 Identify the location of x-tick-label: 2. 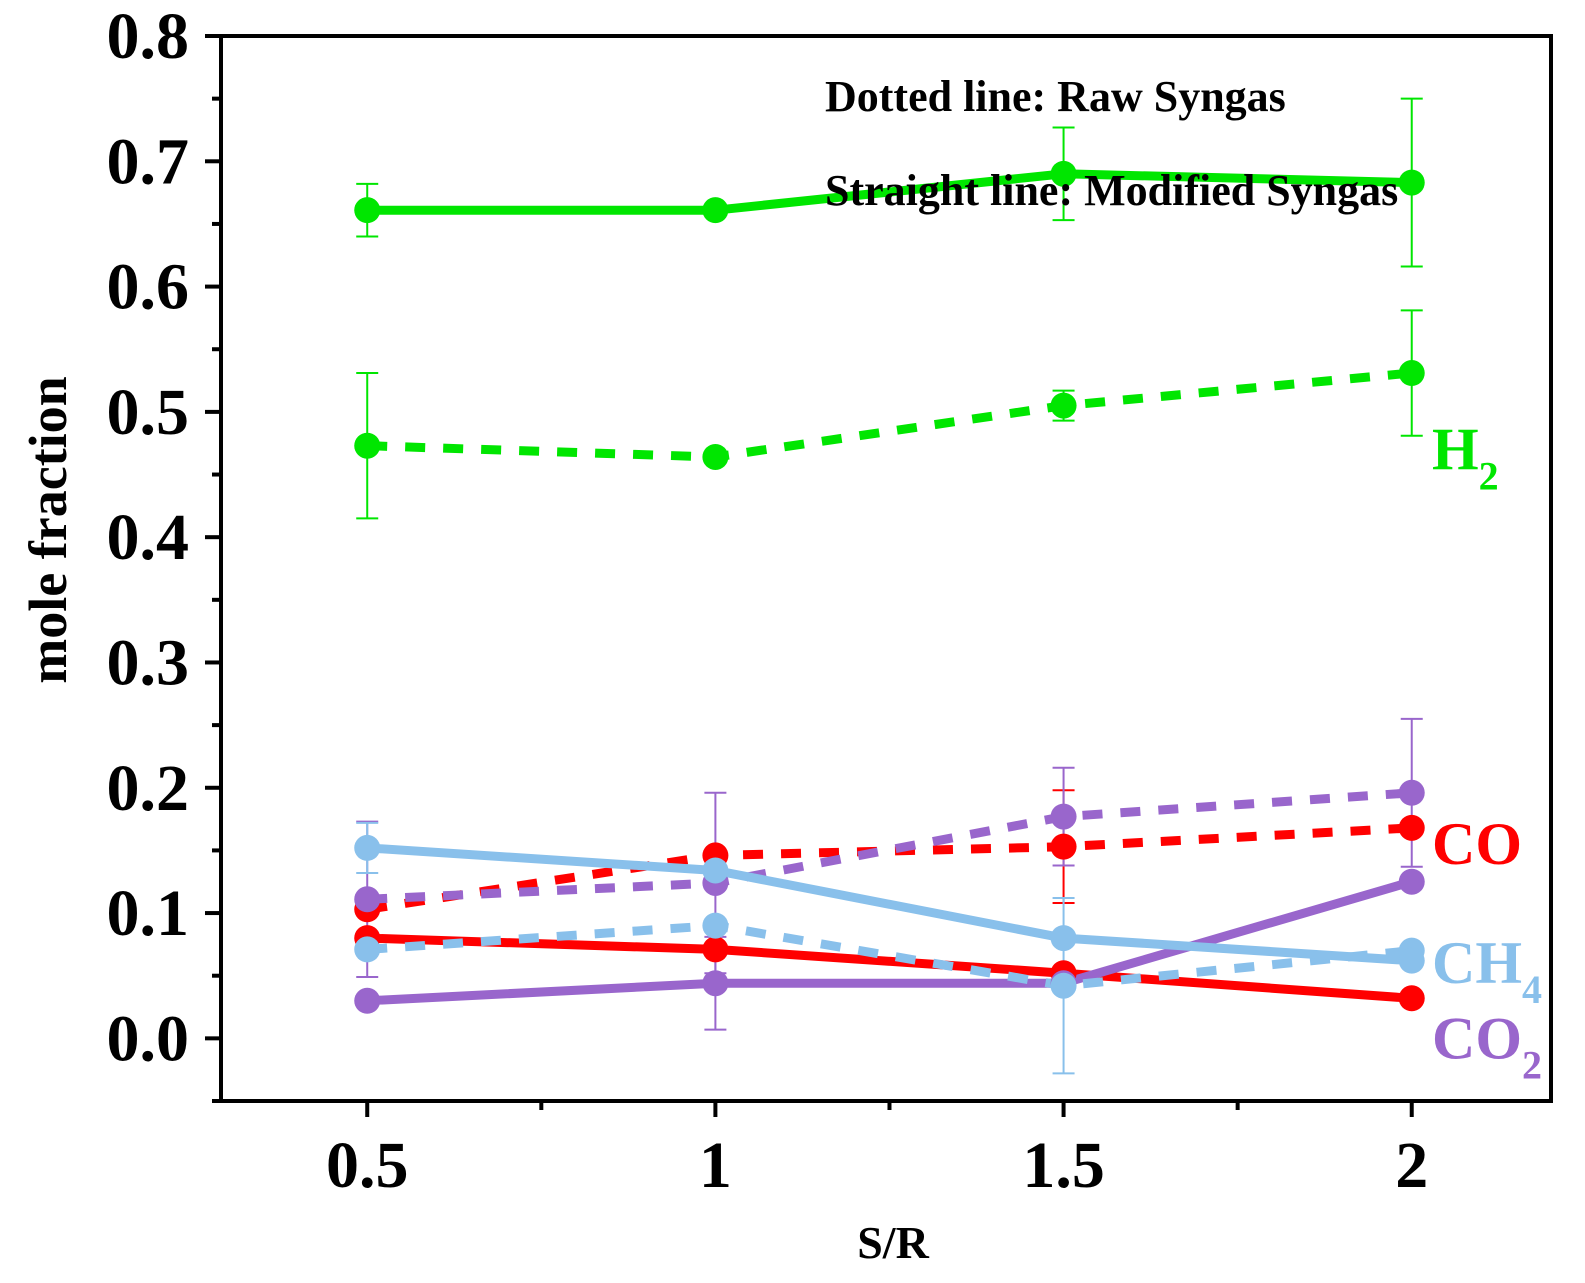
(1411, 1165).